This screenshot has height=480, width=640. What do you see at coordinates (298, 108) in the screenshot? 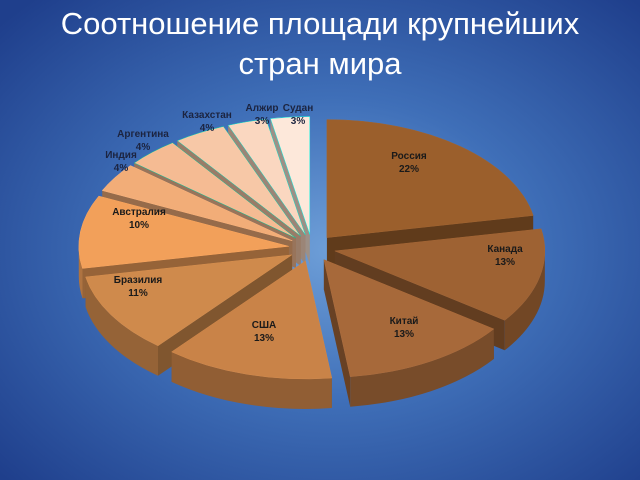
I see `slice-label-name: Судан` at bounding box center [298, 108].